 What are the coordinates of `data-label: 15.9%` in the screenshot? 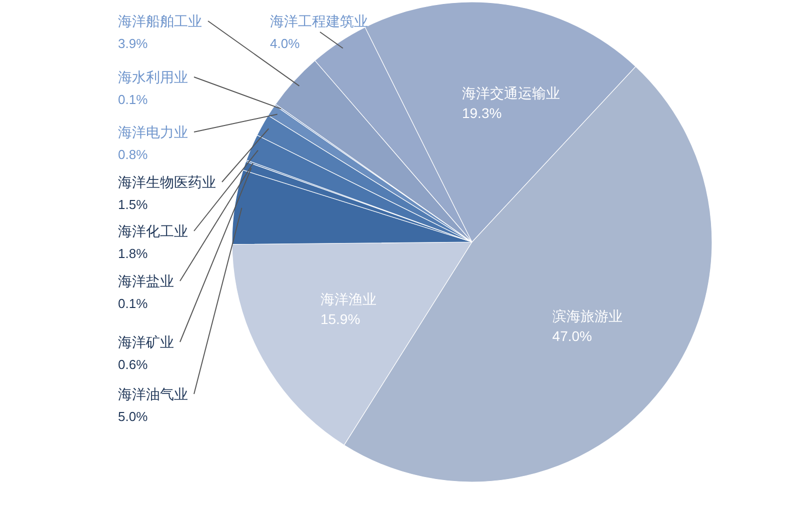 It's located at (340, 318).